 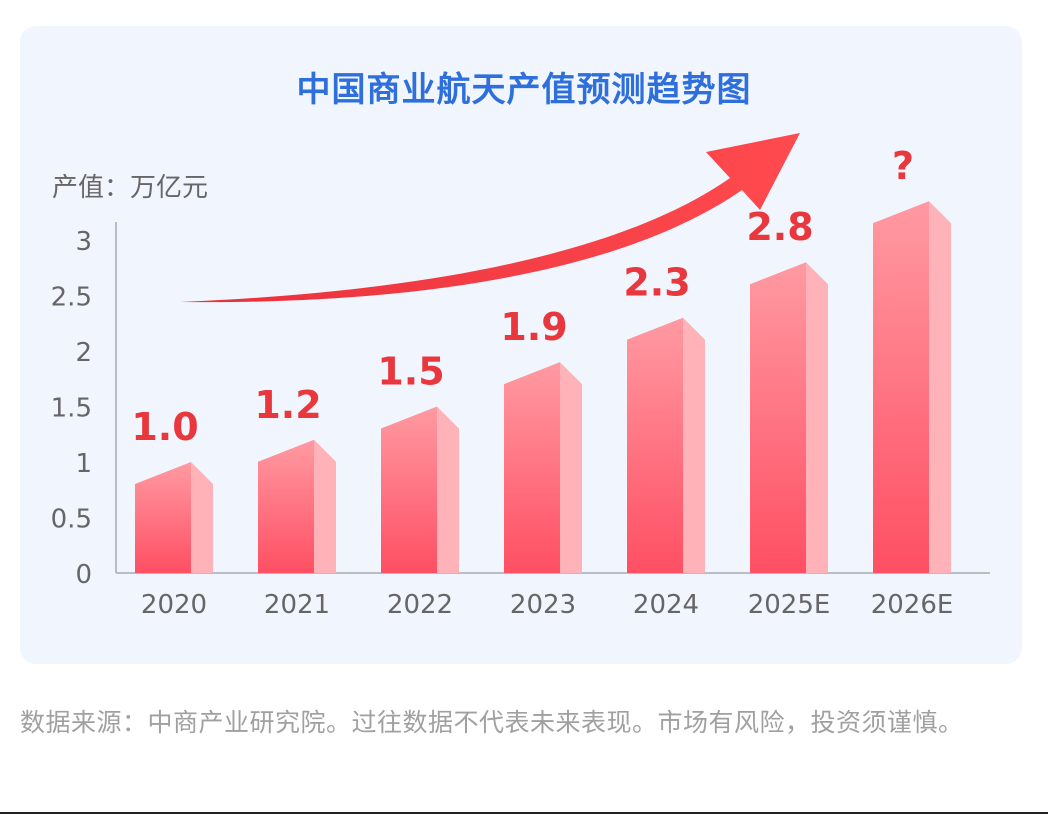 What do you see at coordinates (287, 405) in the screenshot?
I see `data-label: 1.2` at bounding box center [287, 405].